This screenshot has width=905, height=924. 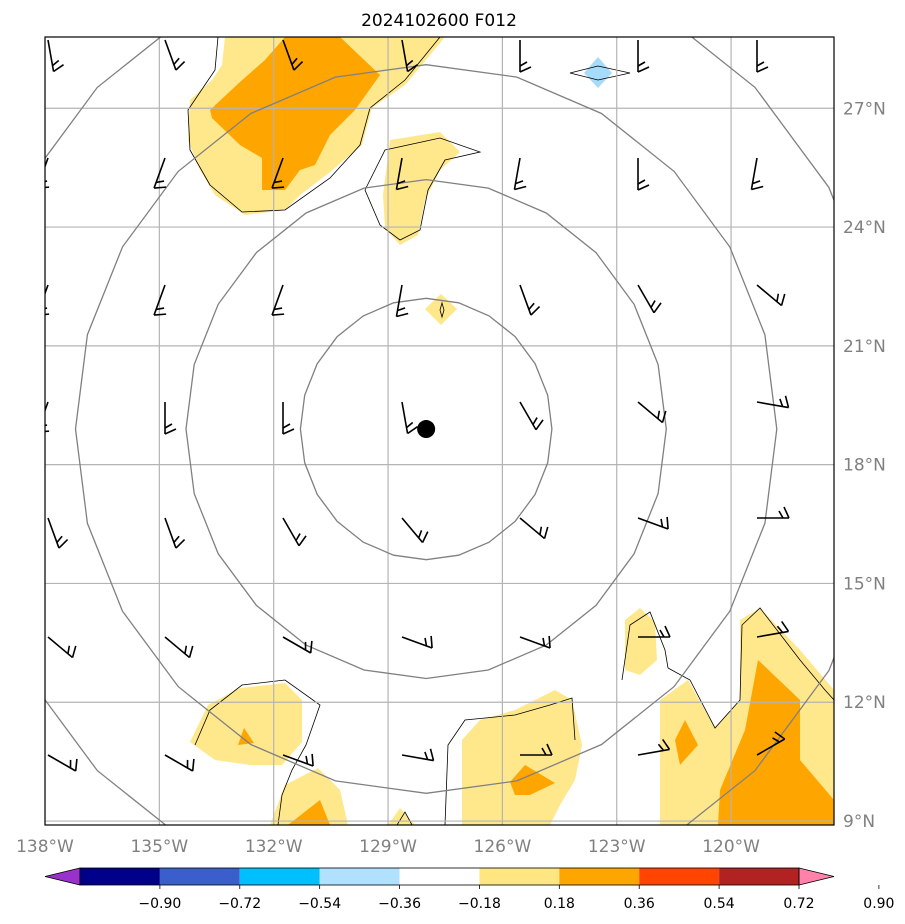 I want to click on latitude-tick-label: 15°N, so click(x=864, y=584).